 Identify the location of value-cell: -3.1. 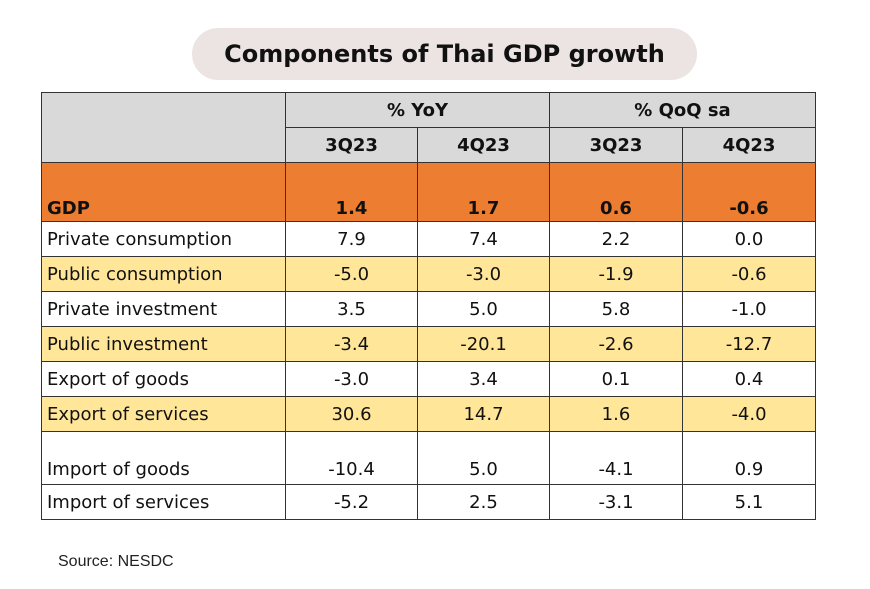
(616, 502).